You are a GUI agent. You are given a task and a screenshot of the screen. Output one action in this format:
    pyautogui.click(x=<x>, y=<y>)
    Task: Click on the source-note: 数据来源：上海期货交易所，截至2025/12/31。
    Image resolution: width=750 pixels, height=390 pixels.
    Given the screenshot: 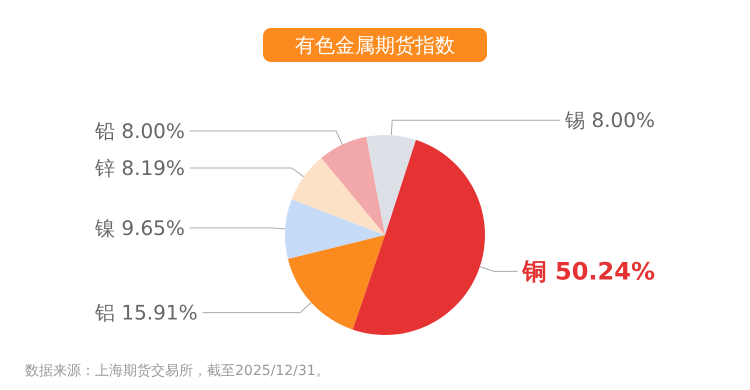 What is the action you would take?
    pyautogui.click(x=177, y=371)
    